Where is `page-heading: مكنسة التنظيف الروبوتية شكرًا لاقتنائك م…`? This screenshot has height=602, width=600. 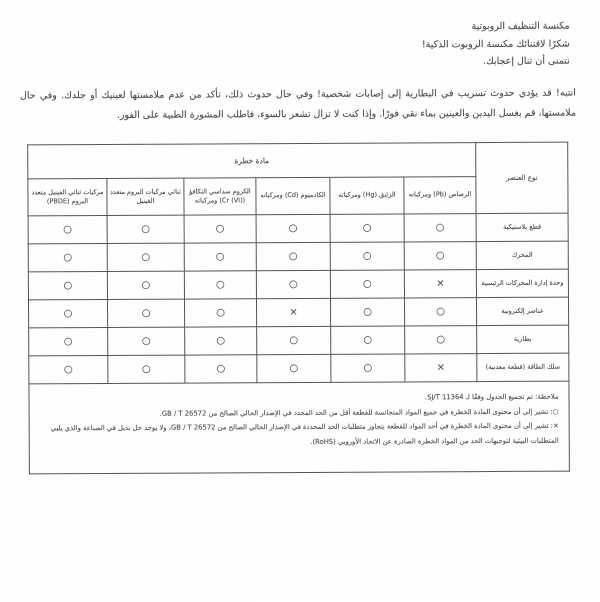 page-heading: مكنسة التنظيف الروبوتية شكرًا لاقتنائك م… is located at coordinates (299, 45).